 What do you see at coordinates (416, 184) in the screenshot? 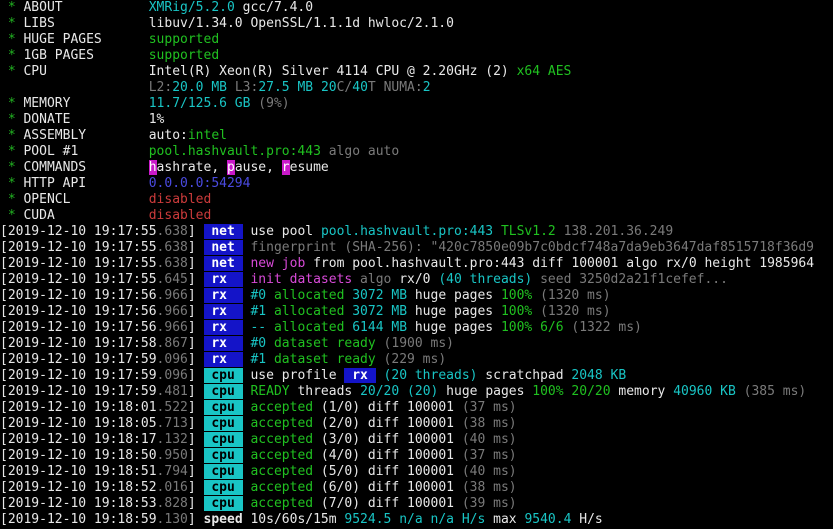
I see `banner-row: * HTTP API 0.0.0.0:54294` at bounding box center [416, 184].